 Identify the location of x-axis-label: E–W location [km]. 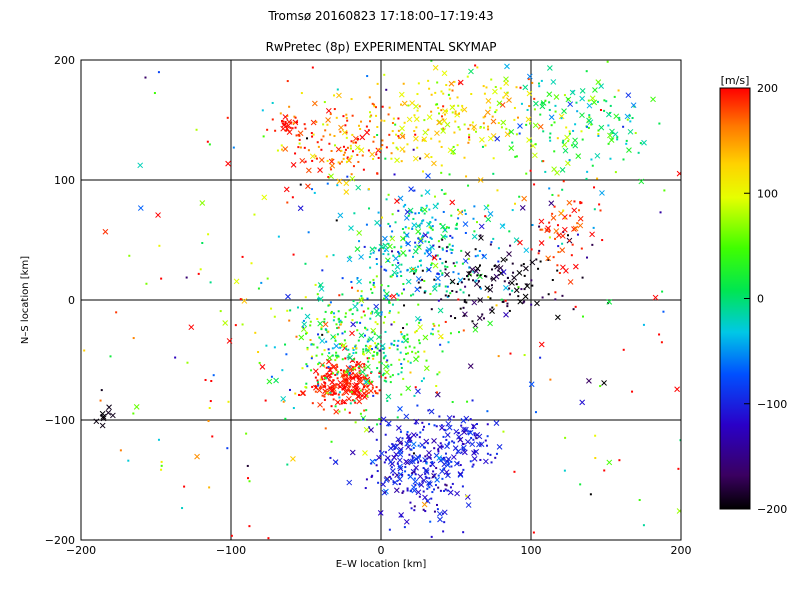
(381, 564).